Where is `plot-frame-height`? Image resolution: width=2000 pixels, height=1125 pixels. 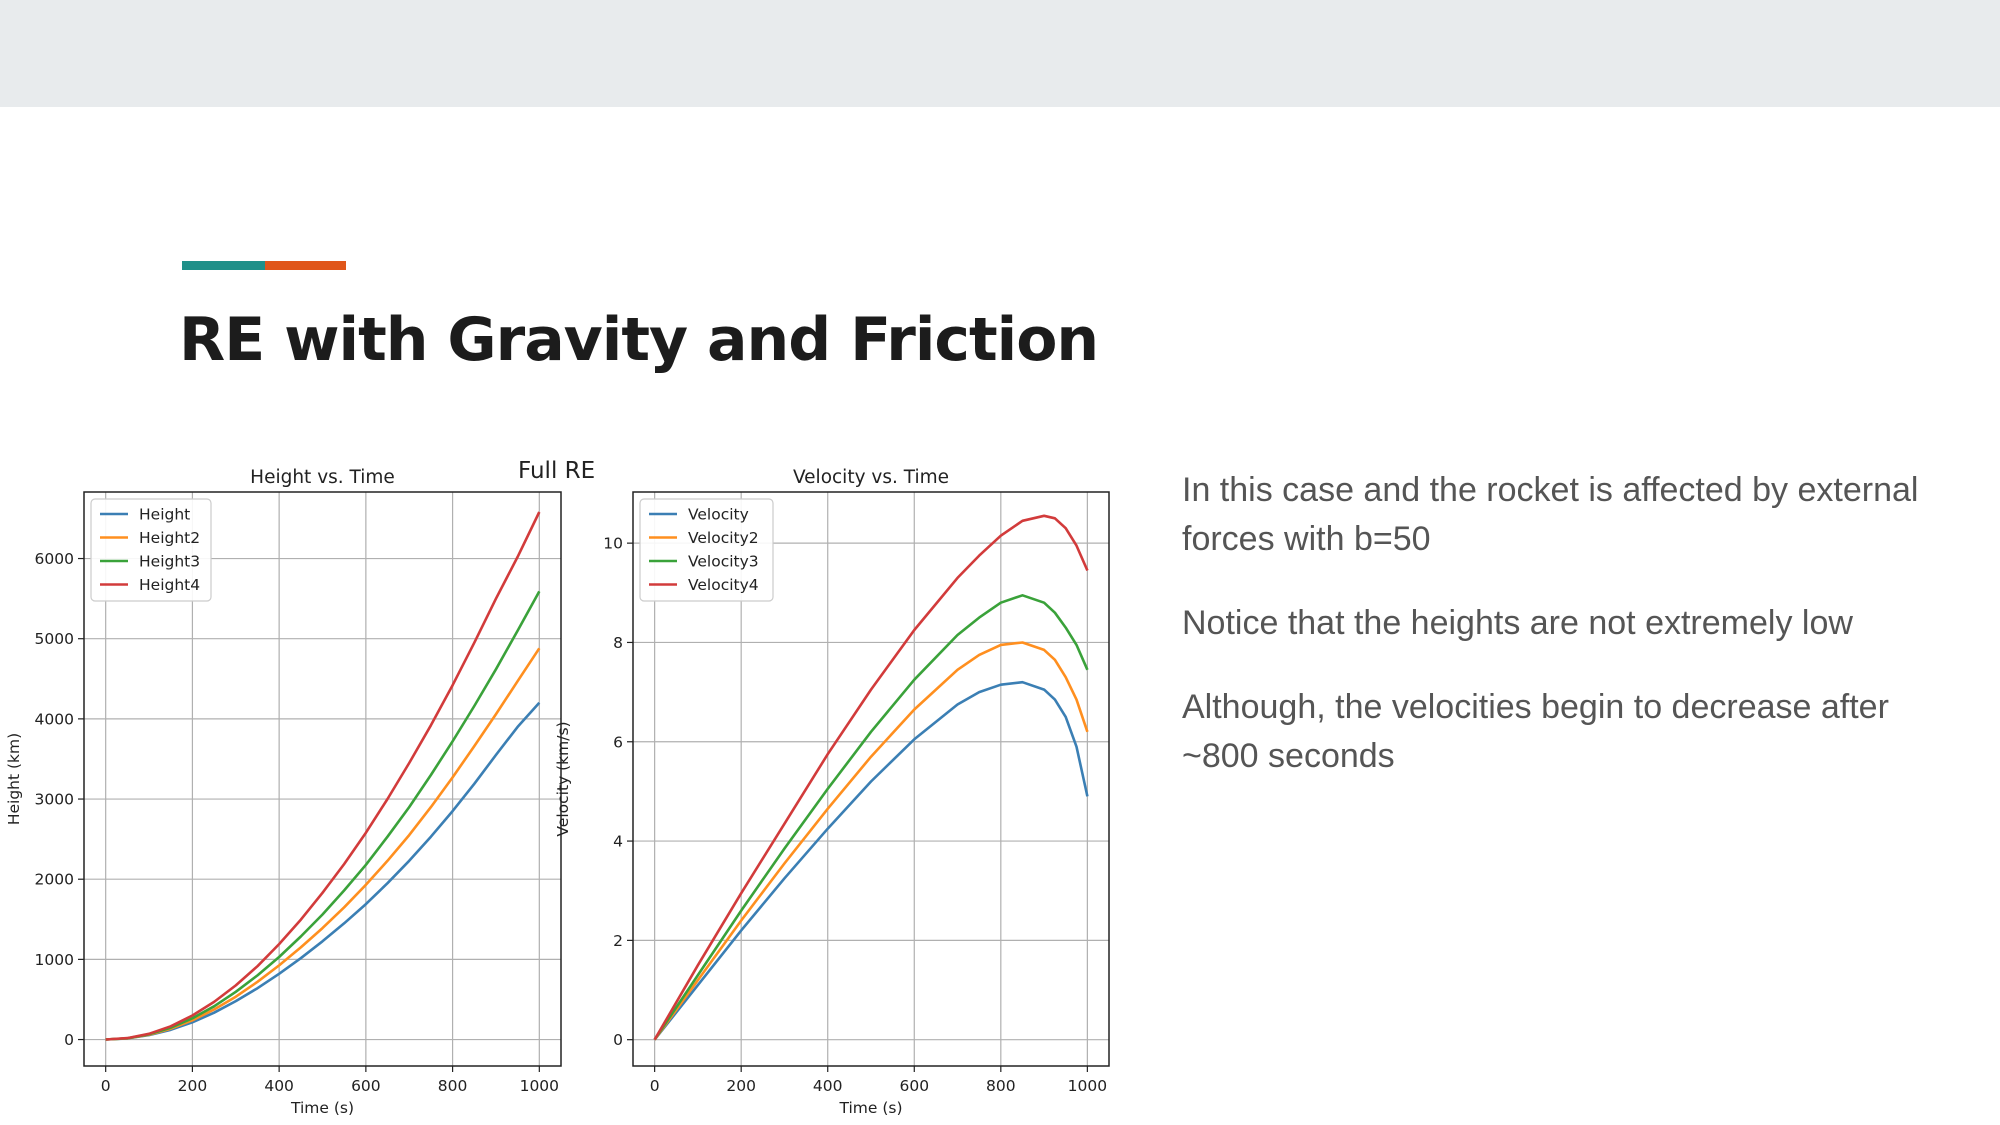 plot-frame-height is located at coordinates (322, 779).